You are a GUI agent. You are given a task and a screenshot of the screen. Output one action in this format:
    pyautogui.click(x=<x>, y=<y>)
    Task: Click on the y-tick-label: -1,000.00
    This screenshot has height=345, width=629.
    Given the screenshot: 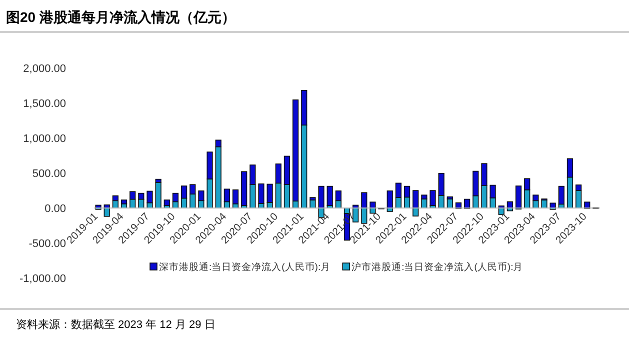 What is the action you would take?
    pyautogui.click(x=43, y=279)
    